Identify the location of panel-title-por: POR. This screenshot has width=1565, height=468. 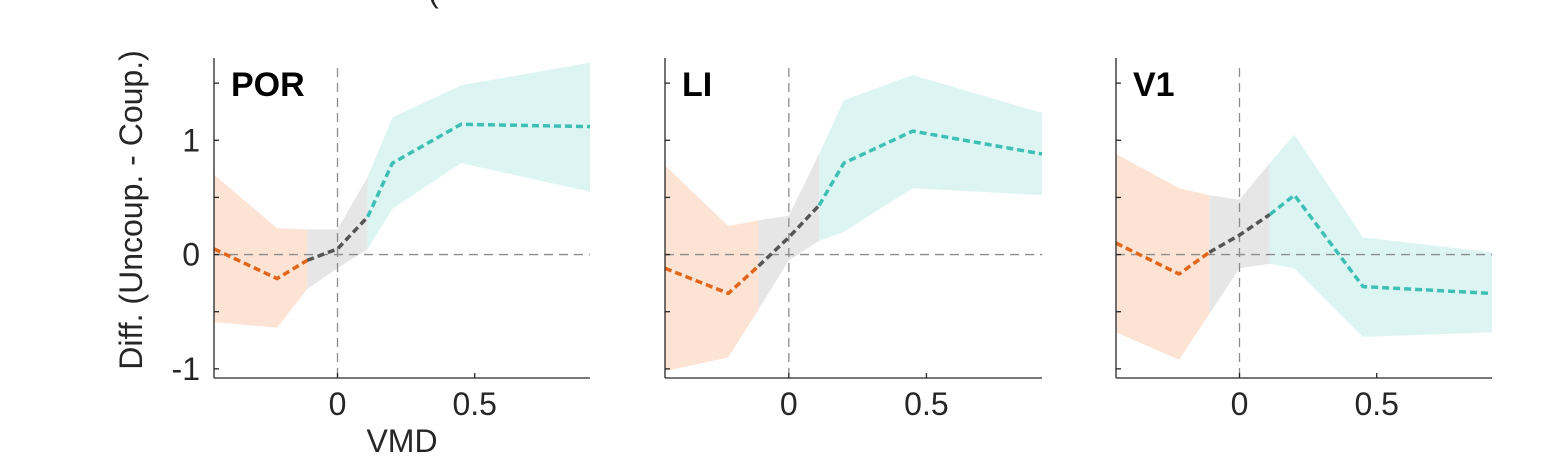
(268, 85).